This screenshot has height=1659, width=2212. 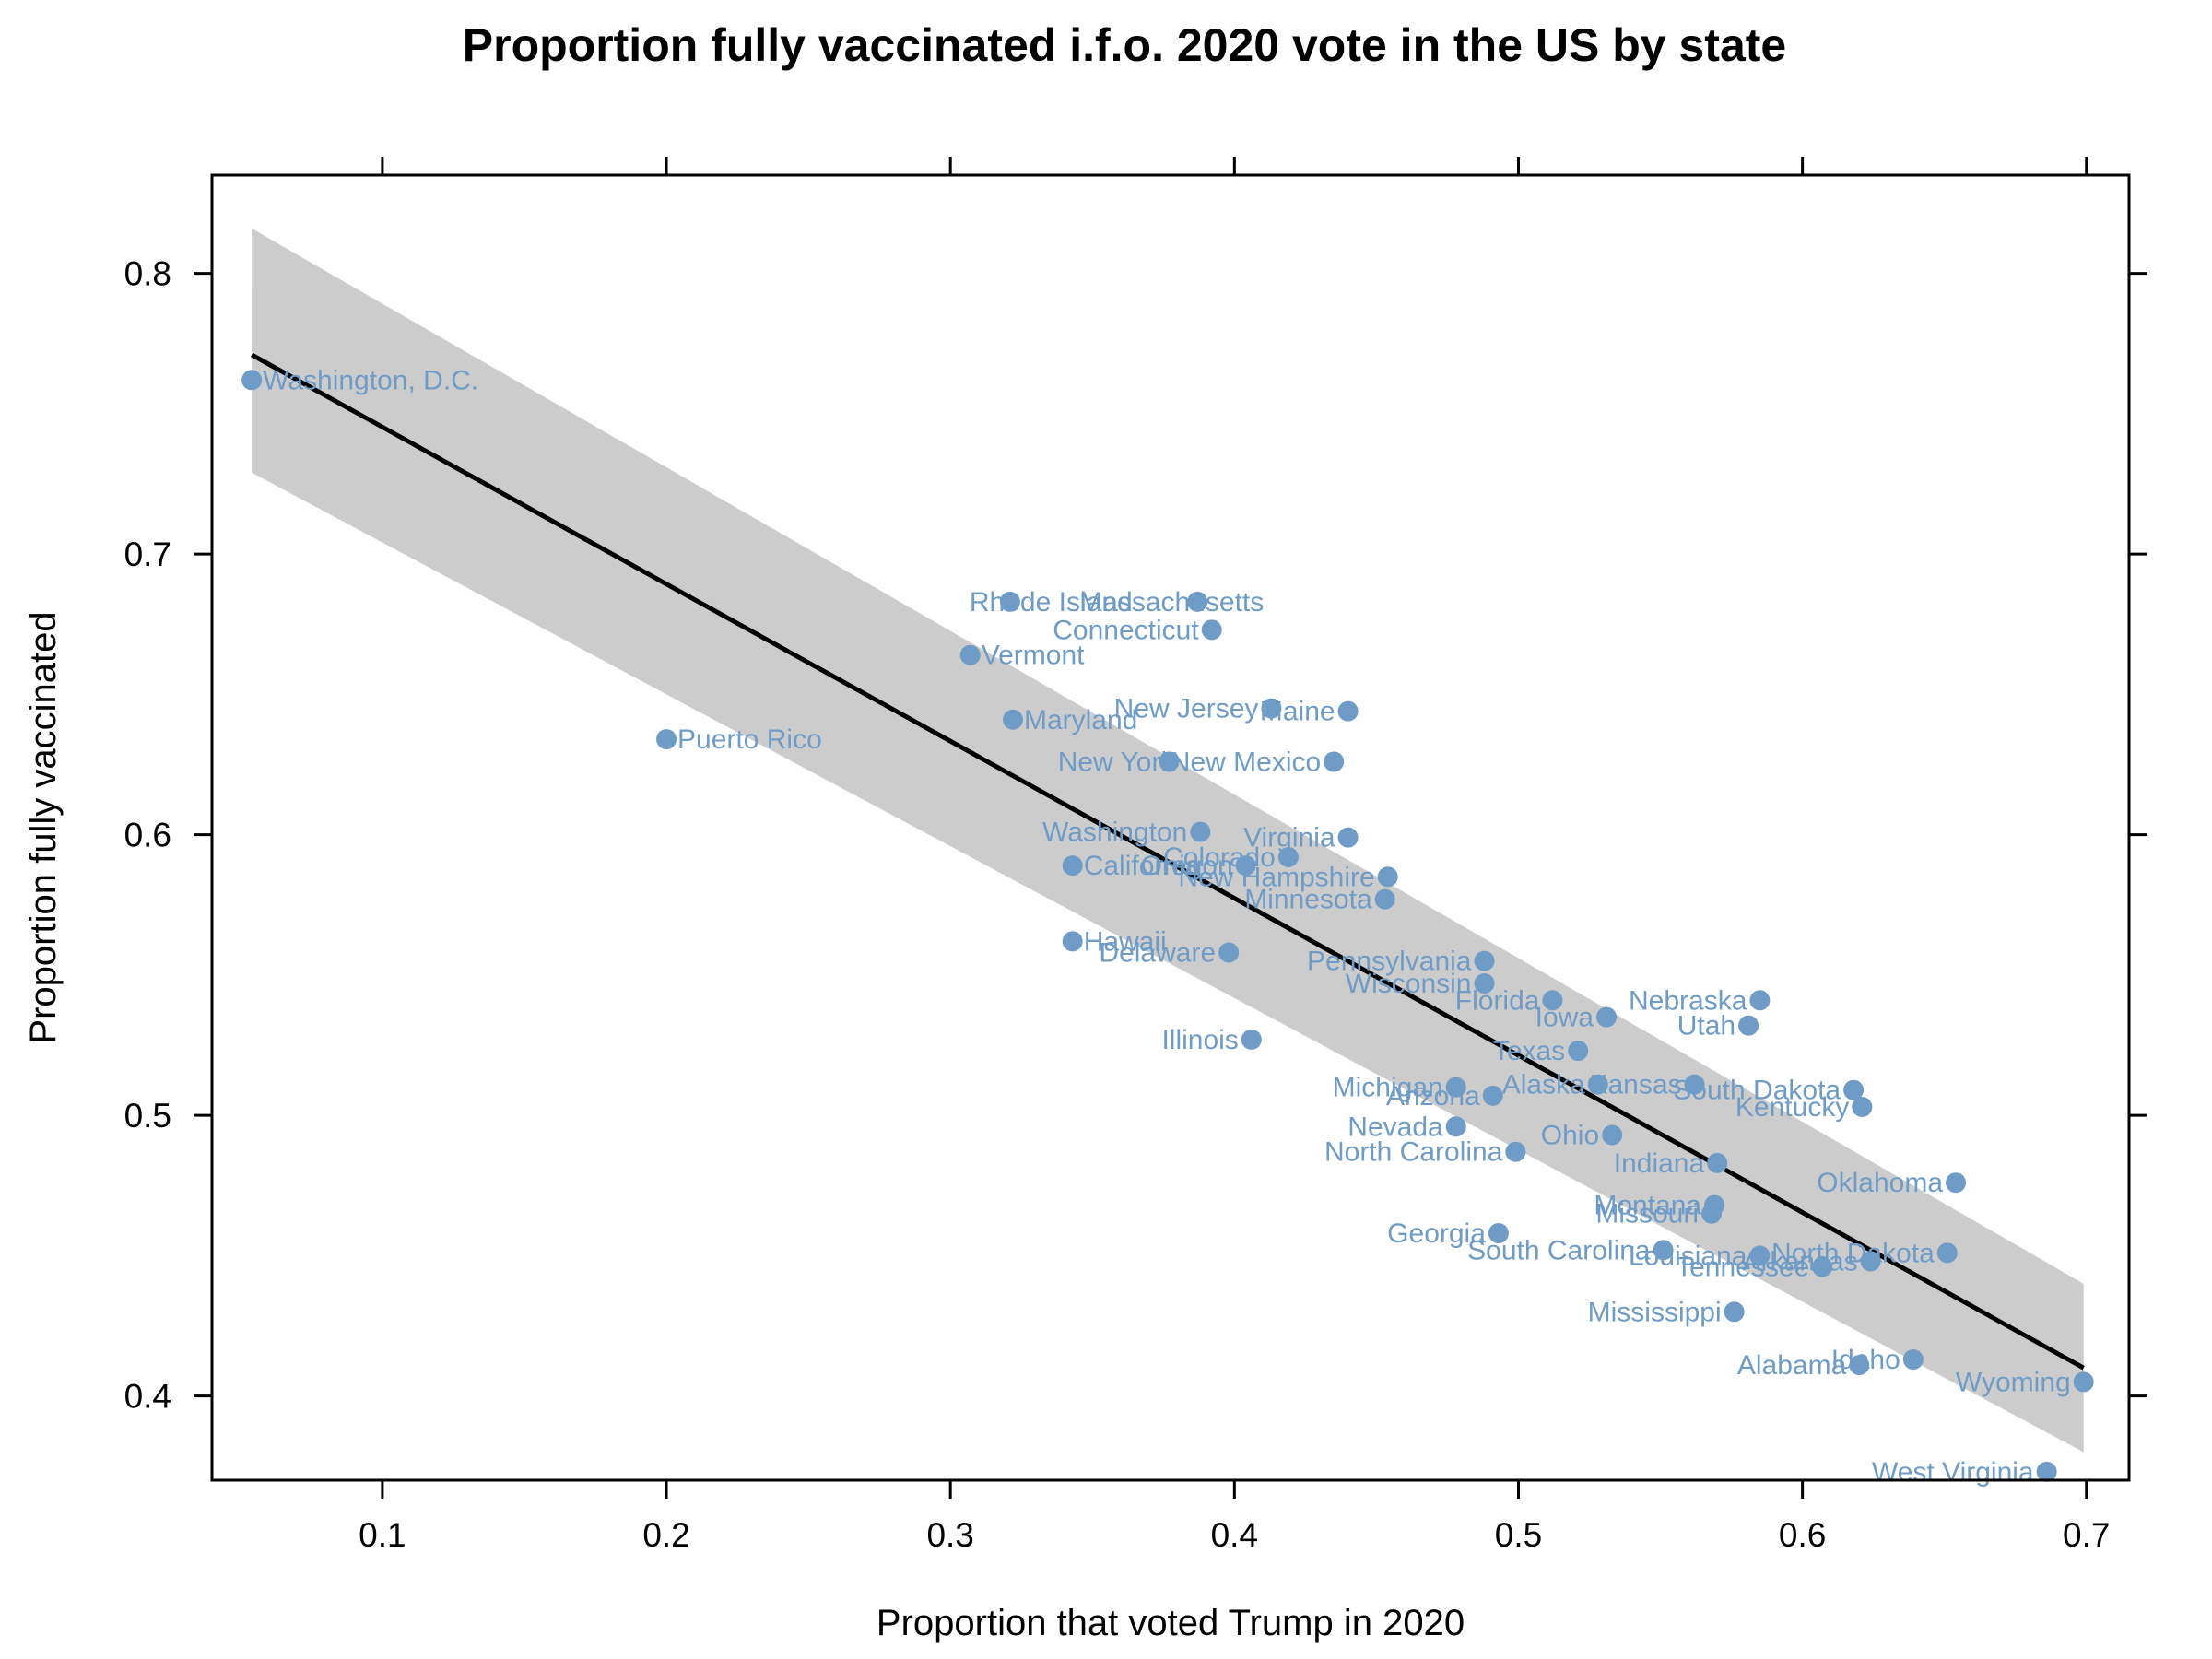 What do you see at coordinates (1802, 1535) in the screenshot?
I see `x-tick-label: 0.6` at bounding box center [1802, 1535].